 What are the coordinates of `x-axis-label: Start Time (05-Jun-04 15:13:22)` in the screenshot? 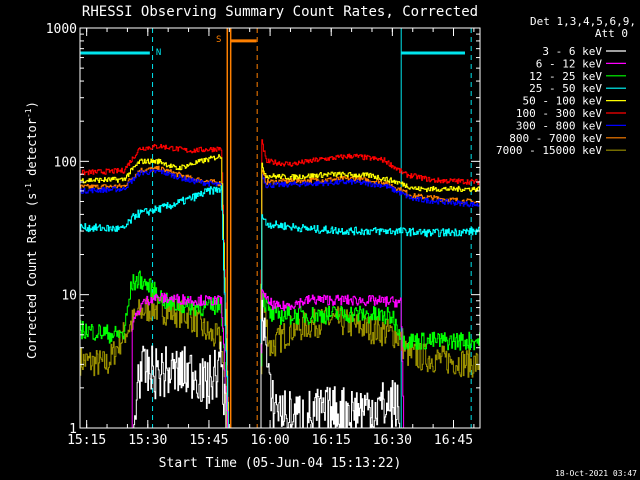 It's located at (280, 463).